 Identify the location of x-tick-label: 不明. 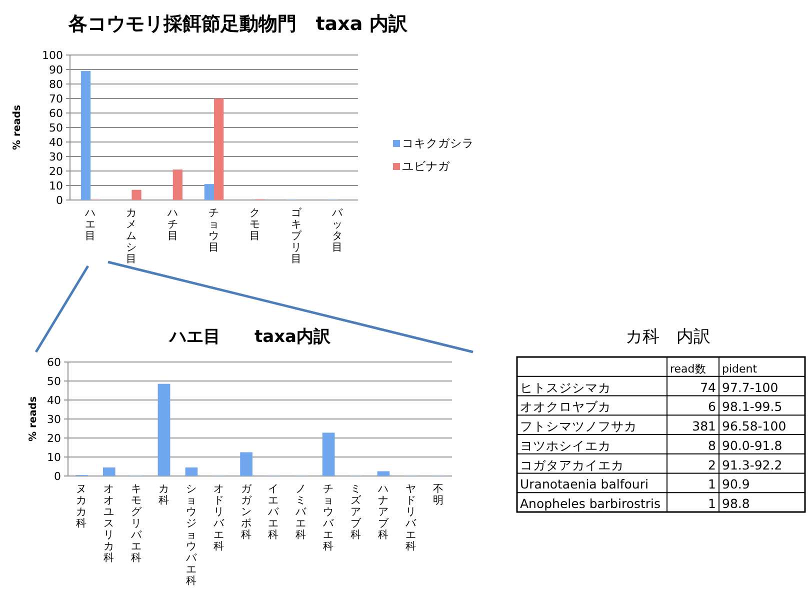
(438, 494).